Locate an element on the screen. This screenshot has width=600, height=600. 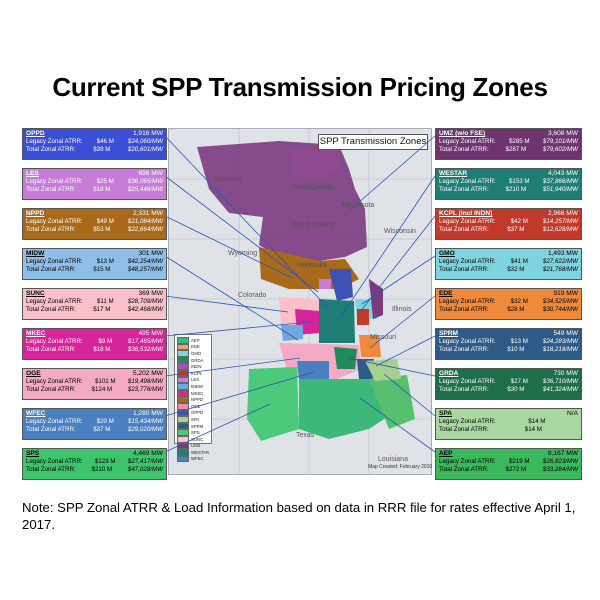
total-rate: $20,601/MW is located at coordinates (145, 149).